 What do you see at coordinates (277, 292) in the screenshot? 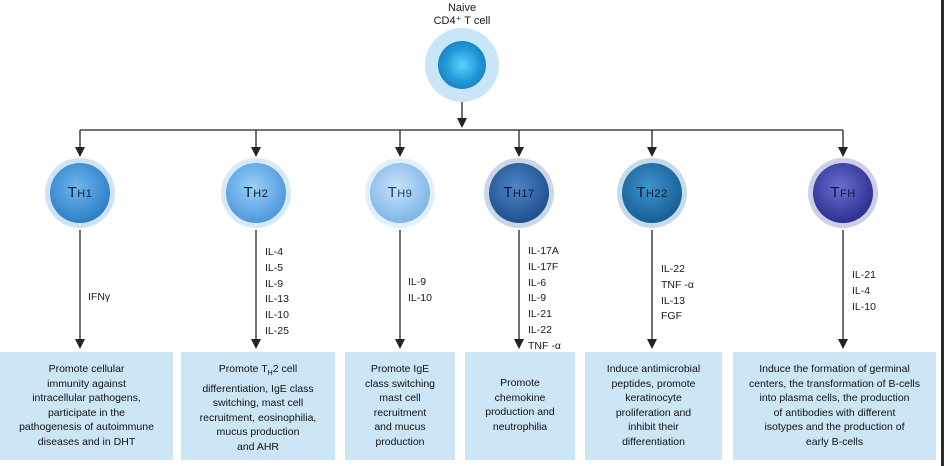
I see `cytokine-list-th2: IL-4 IL-5 IL-9 IL-13 IL-10 IL-25` at bounding box center [277, 292].